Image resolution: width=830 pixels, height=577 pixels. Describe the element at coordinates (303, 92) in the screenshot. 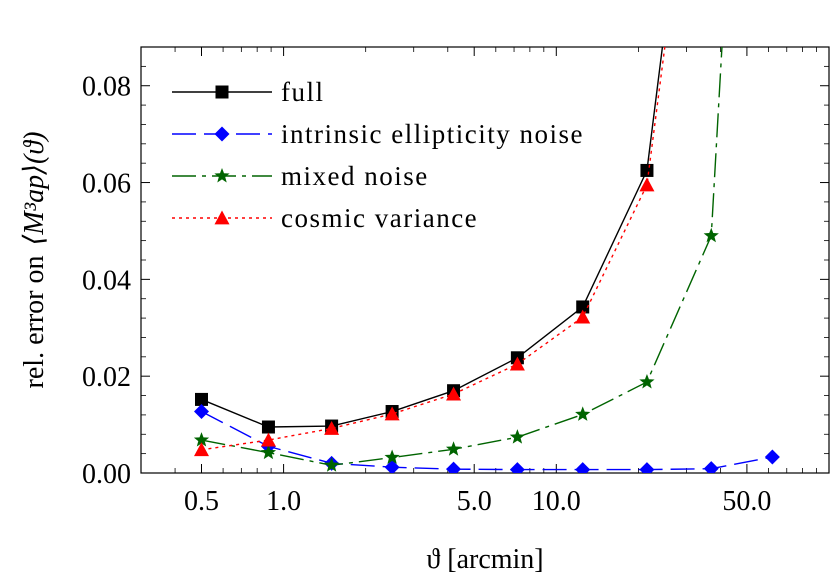

I see `legend-label-full: full` at that location.